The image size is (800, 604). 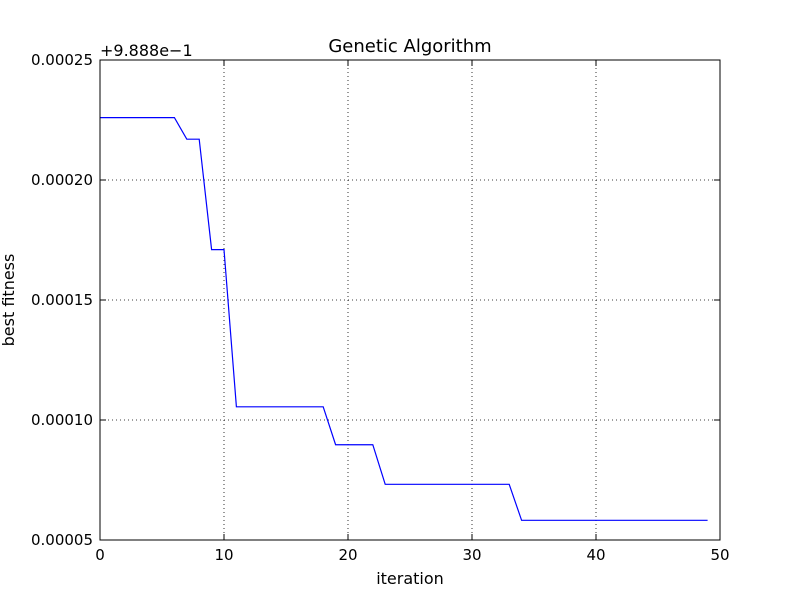 What do you see at coordinates (223, 555) in the screenshot?
I see `x-tick-label: 10` at bounding box center [223, 555].